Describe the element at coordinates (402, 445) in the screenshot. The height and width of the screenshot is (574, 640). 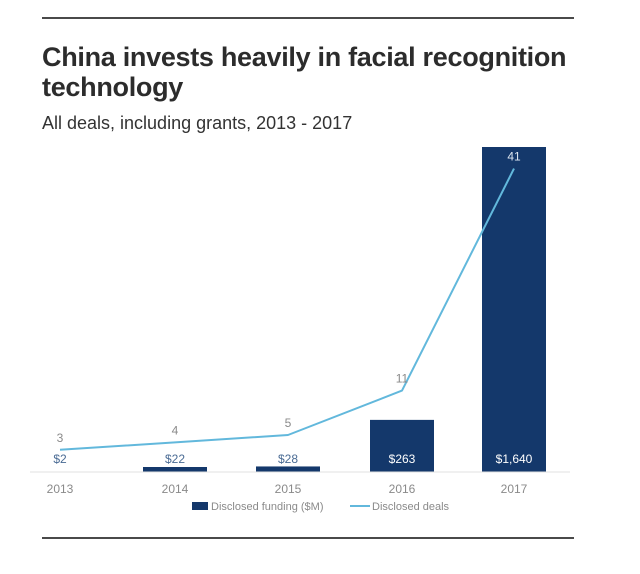
I see `bar-2016` at that location.